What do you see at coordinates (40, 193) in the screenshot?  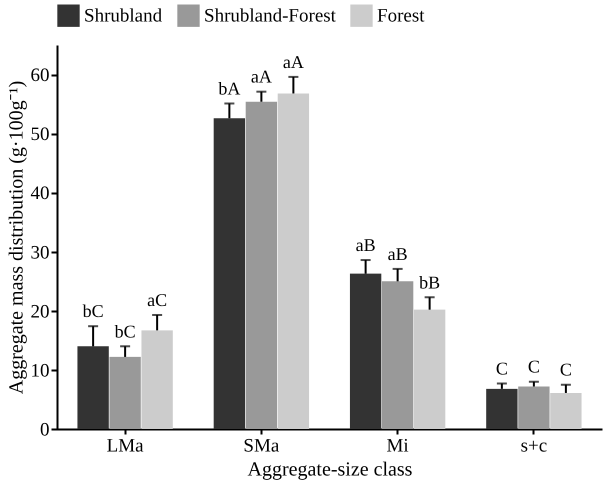 I see `y-tick-label: 40` at bounding box center [40, 193].